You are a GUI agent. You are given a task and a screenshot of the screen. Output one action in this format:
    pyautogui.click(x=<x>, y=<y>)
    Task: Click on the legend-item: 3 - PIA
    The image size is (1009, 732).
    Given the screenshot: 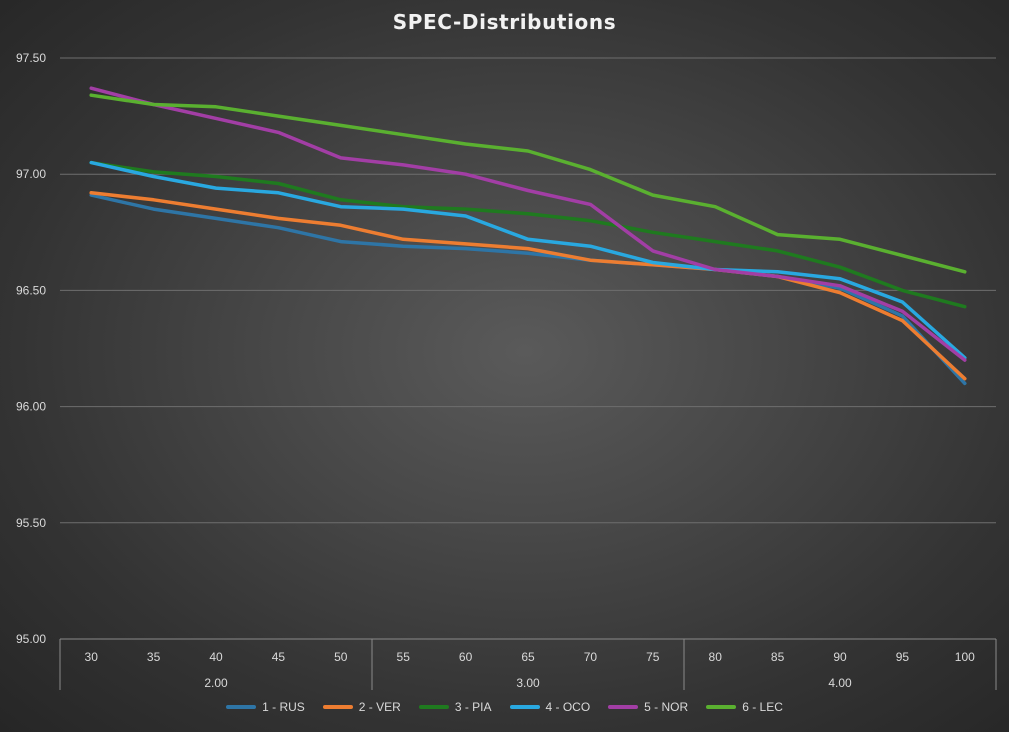 What is the action you would take?
    pyautogui.click(x=455, y=707)
    